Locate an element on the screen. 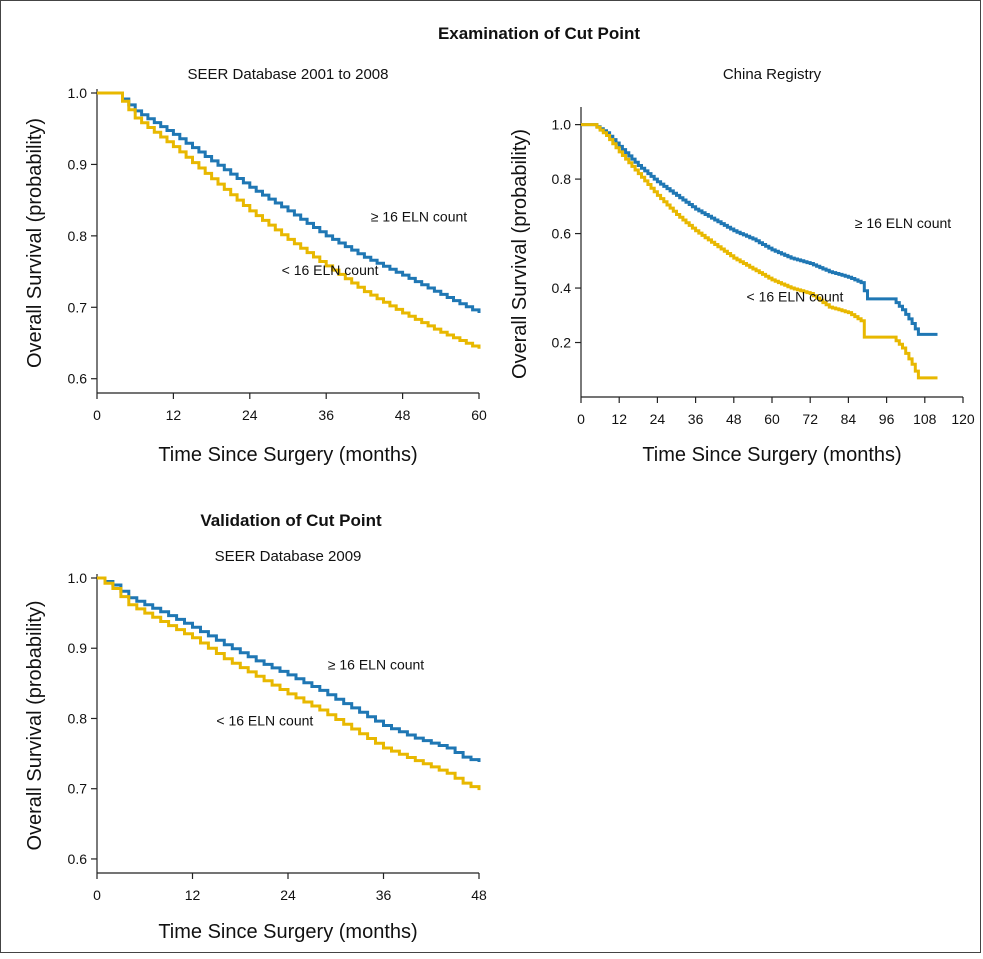  chart-title: SEER Database 2001 to 2008 is located at coordinates (288, 74).